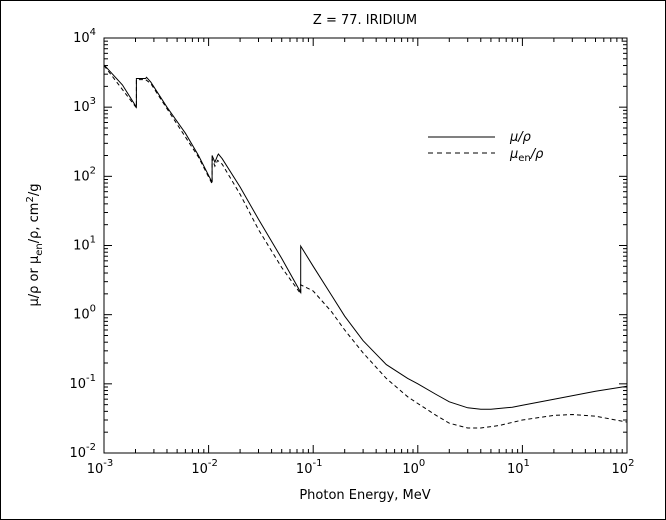 This screenshot has width=666, height=520. Describe the element at coordinates (364, 495) in the screenshot. I see `x-axis-label: Photon Energy, MeV` at that location.